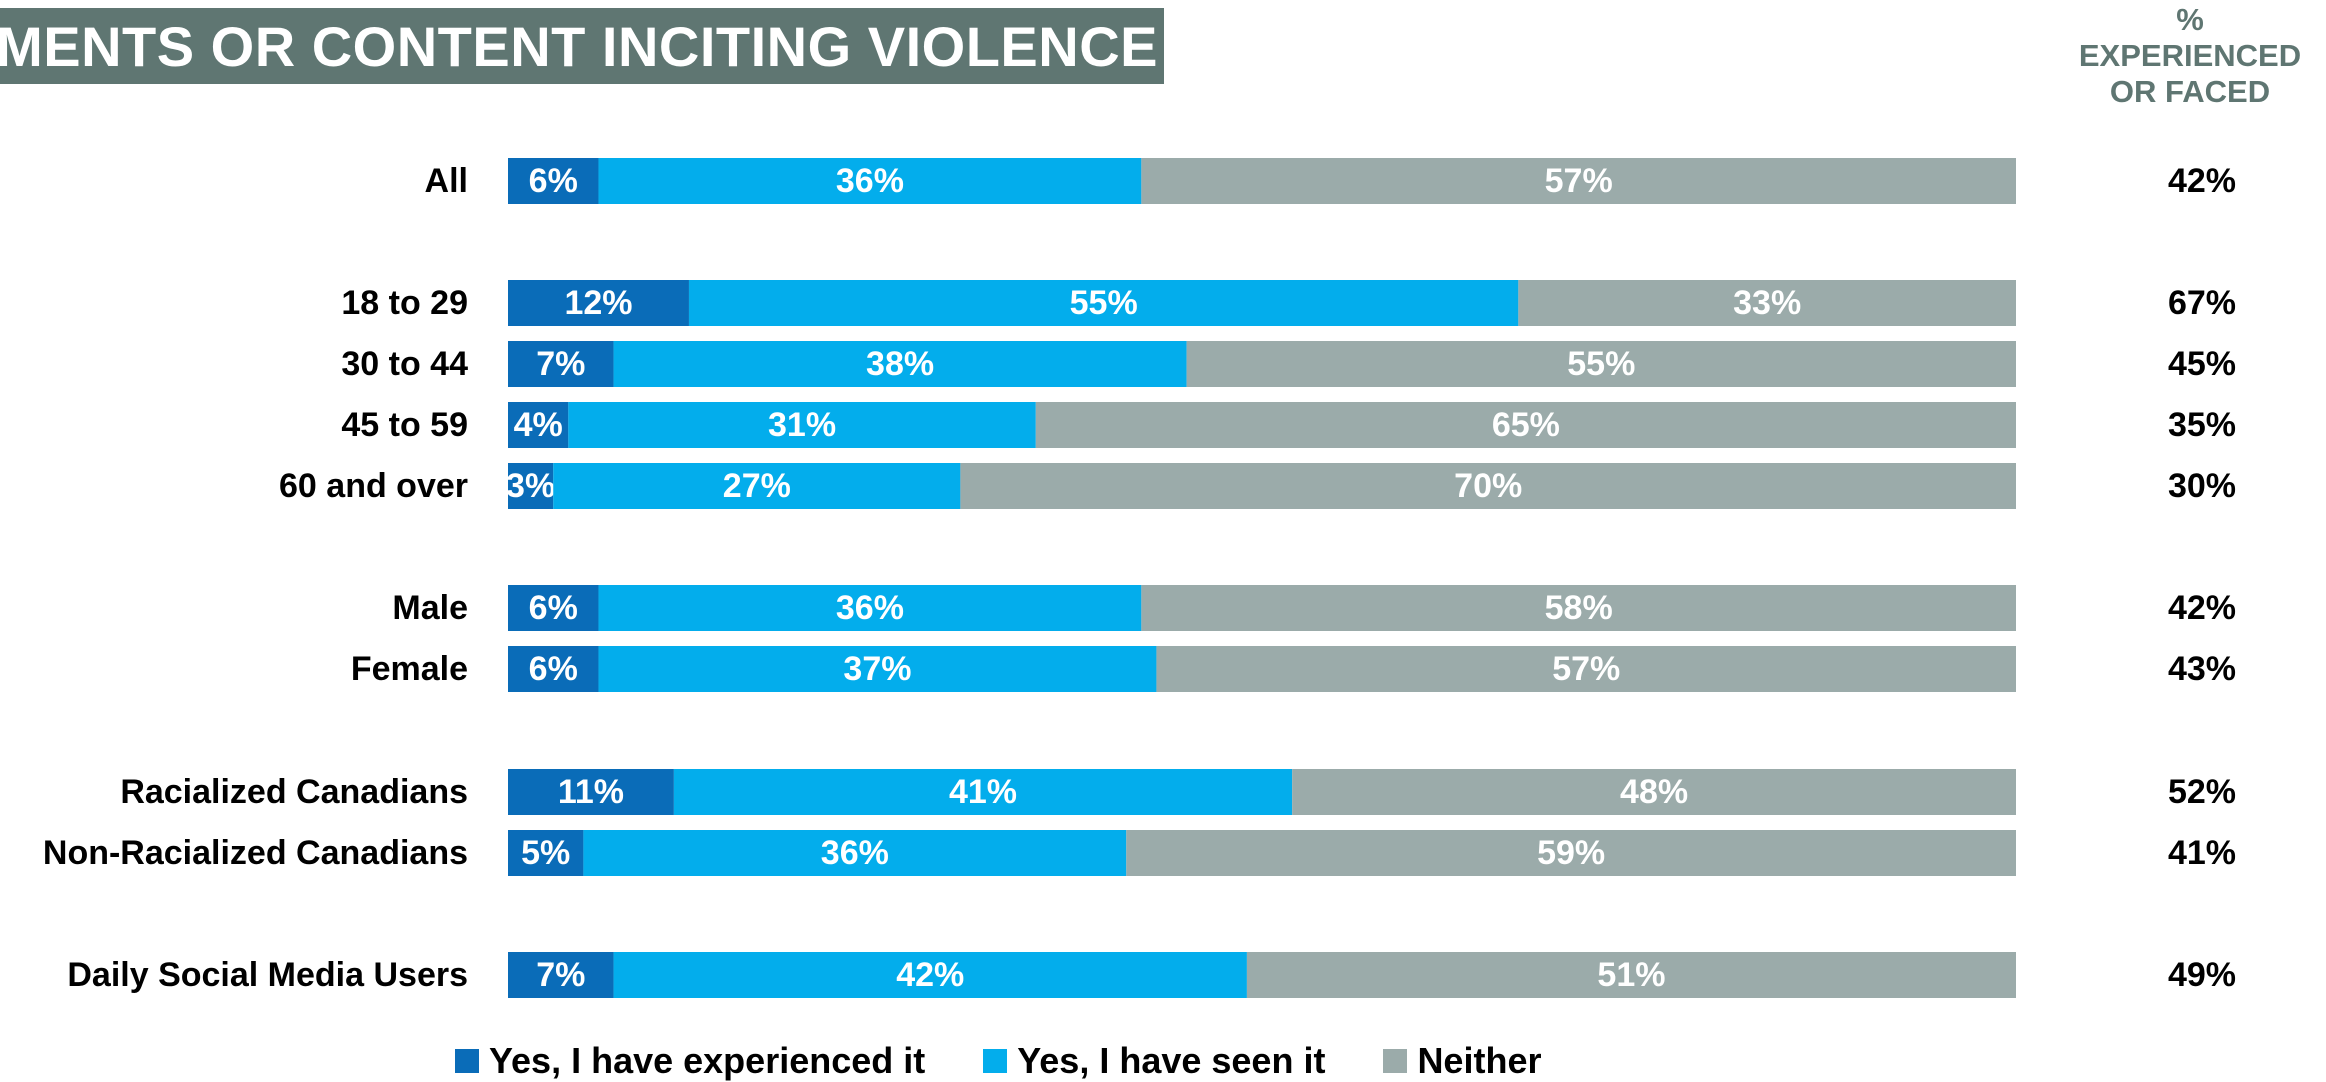 This screenshot has width=2326, height=1082. What do you see at coordinates (2190, 19) in the screenshot?
I see `percent-symbol: %` at bounding box center [2190, 19].